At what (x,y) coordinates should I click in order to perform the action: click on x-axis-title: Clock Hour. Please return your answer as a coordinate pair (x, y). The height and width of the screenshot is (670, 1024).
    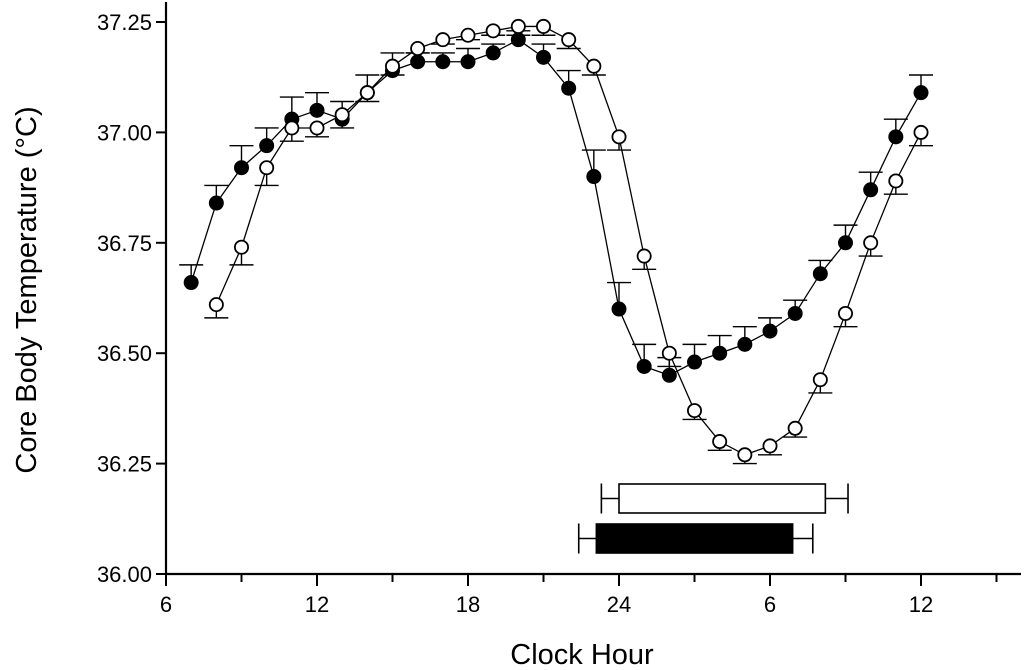
    Looking at the image, I should click on (582, 654).